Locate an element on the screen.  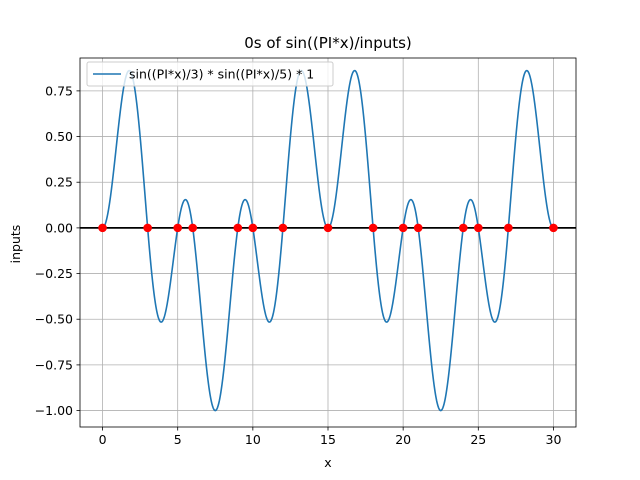
x-axis-label: x is located at coordinates (327, 462).